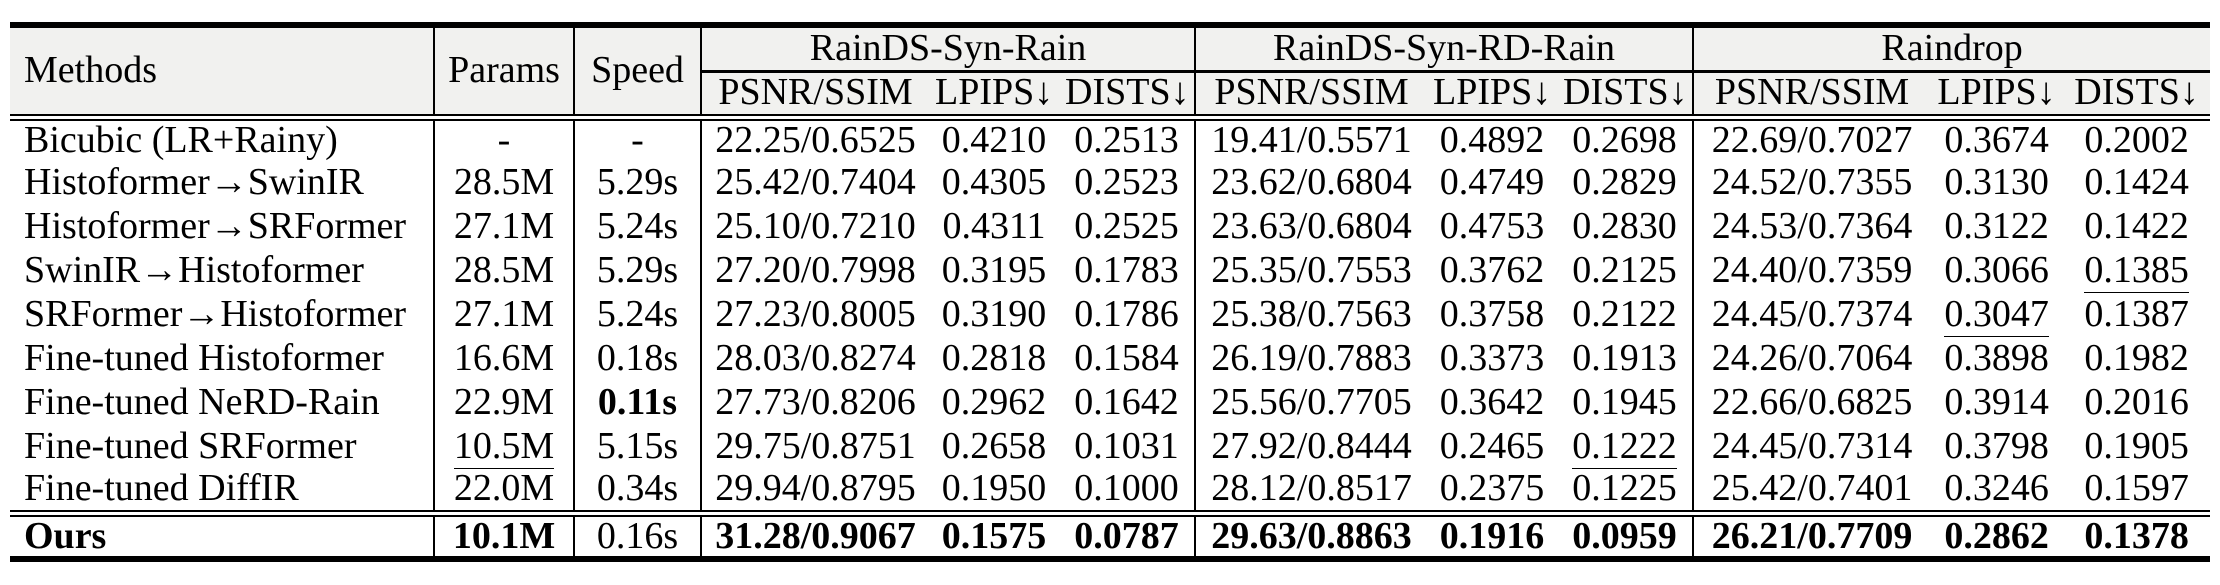 This screenshot has width=2220, height=585. I want to click on method-cell: SwinIR→Histoformer, so click(222, 271).